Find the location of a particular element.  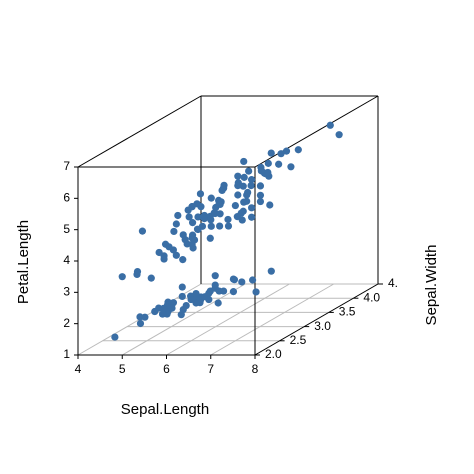

y-axis-label: Sepal.Width is located at coordinates (431, 285).